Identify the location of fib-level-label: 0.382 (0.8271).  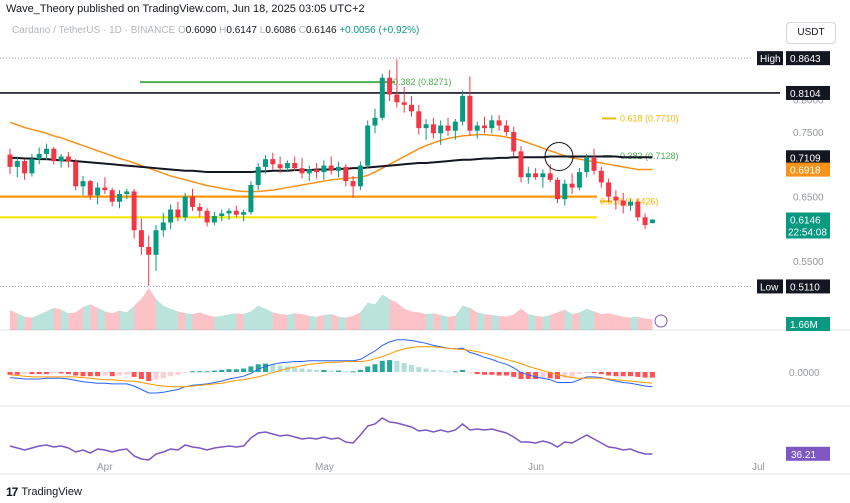
(422, 82).